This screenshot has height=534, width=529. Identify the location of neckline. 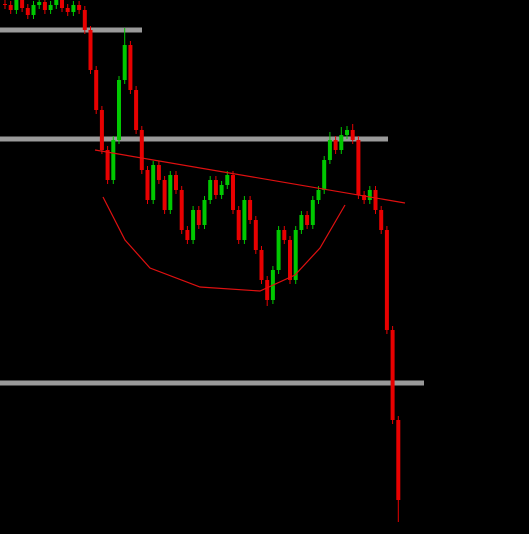
(250, 176).